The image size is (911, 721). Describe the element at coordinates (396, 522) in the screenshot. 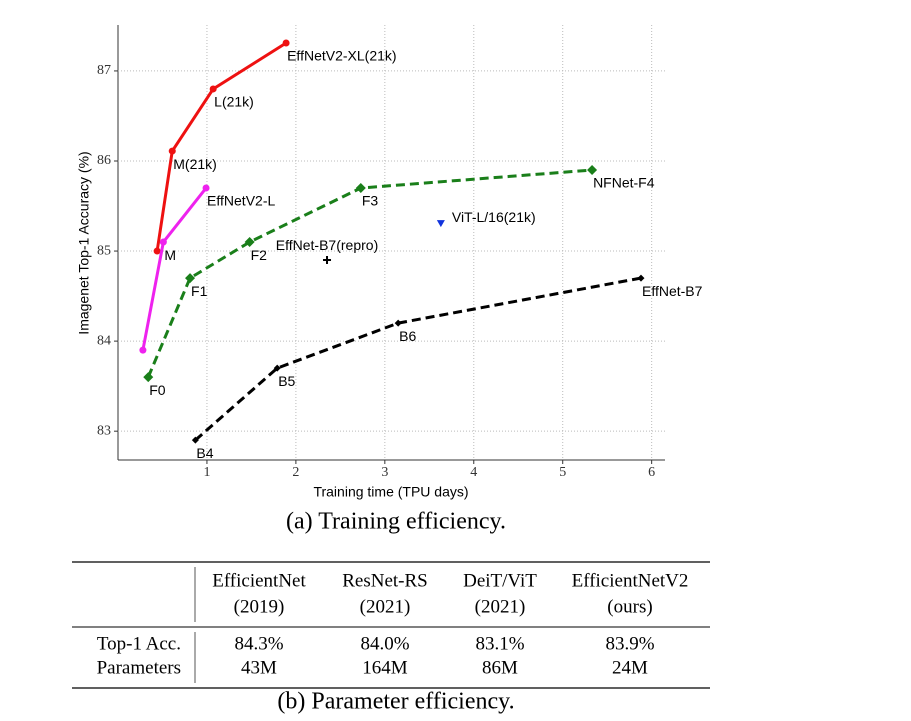

I see `caption: (a) Training efficiency.` at that location.